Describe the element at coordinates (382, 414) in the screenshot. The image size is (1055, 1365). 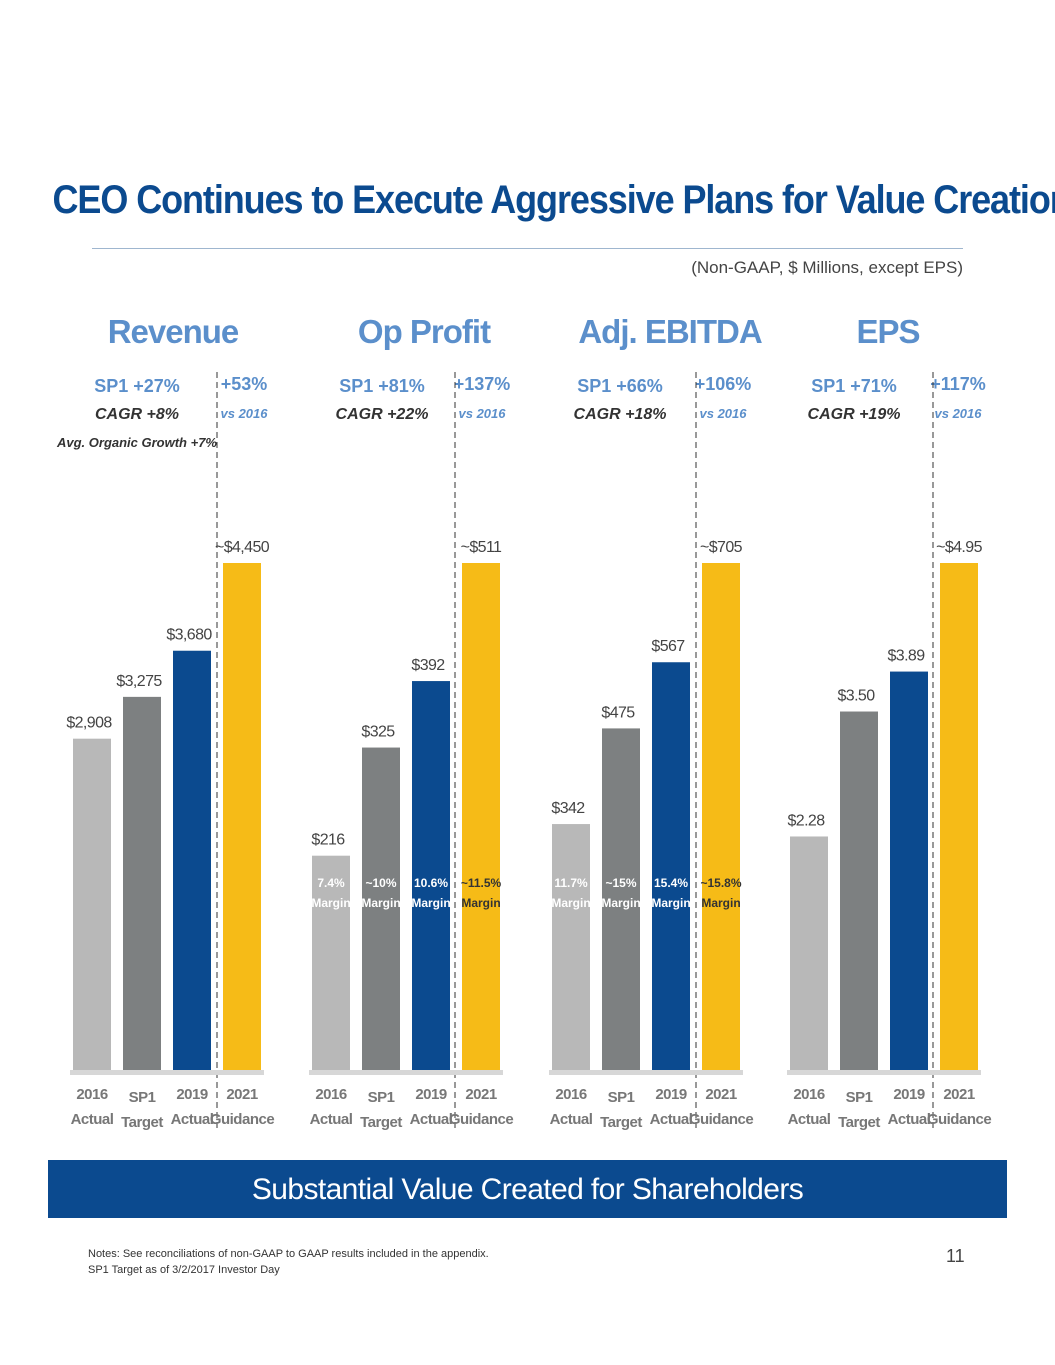
I see `cagr-label: CAGR +22%` at that location.